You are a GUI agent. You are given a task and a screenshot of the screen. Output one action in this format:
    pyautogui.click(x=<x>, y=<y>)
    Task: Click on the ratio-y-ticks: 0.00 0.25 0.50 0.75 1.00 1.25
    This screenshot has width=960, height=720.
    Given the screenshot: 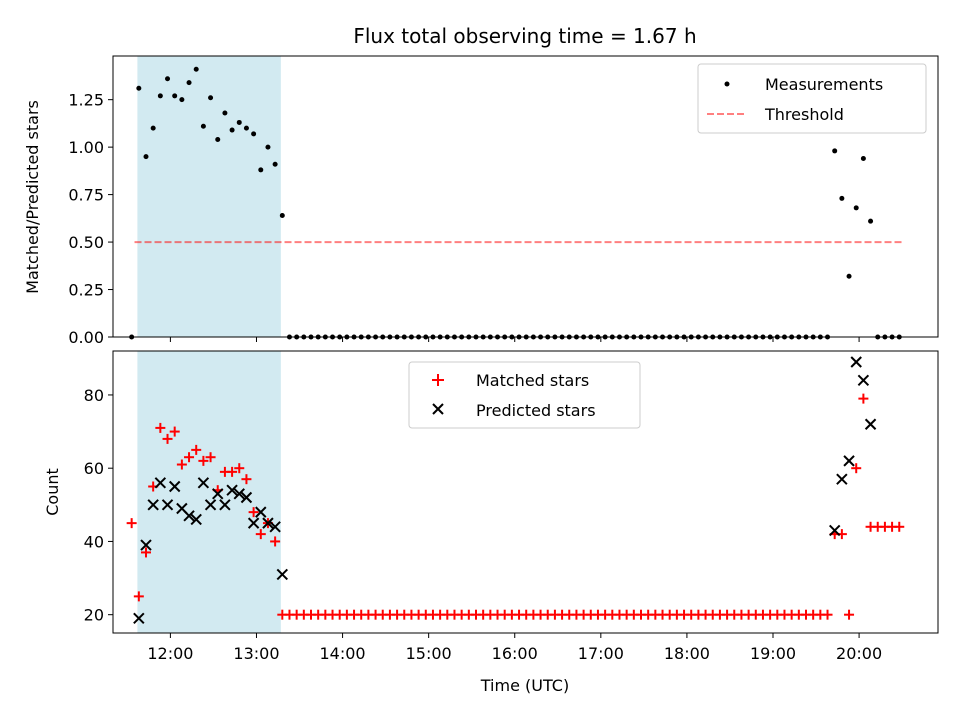 What is the action you would take?
    pyautogui.click(x=90, y=219)
    